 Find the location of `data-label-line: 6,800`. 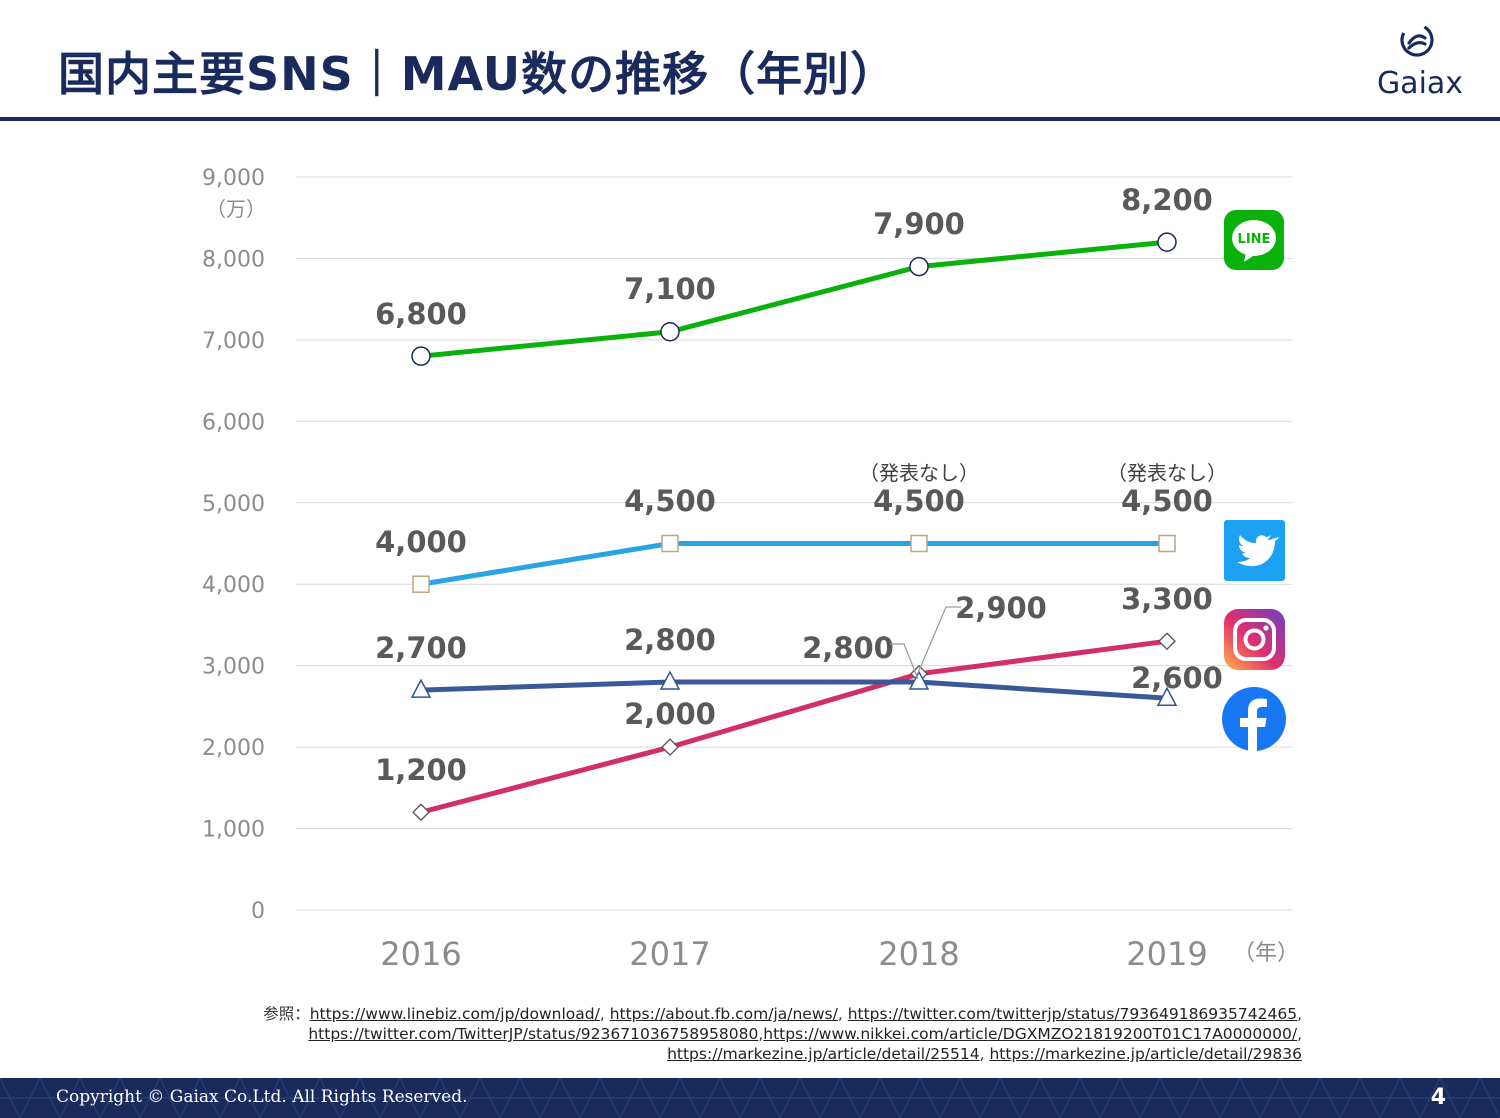

data-label-line: 6,800 is located at coordinates (421, 314).